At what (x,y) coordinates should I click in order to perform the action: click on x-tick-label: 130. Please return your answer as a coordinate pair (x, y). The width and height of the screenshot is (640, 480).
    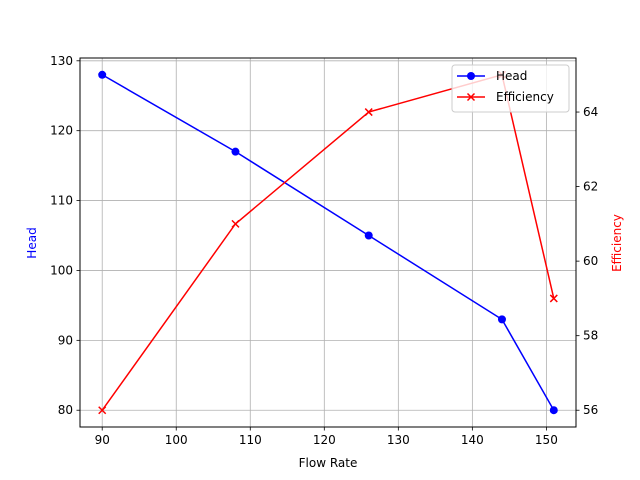
    Looking at the image, I should click on (398, 440).